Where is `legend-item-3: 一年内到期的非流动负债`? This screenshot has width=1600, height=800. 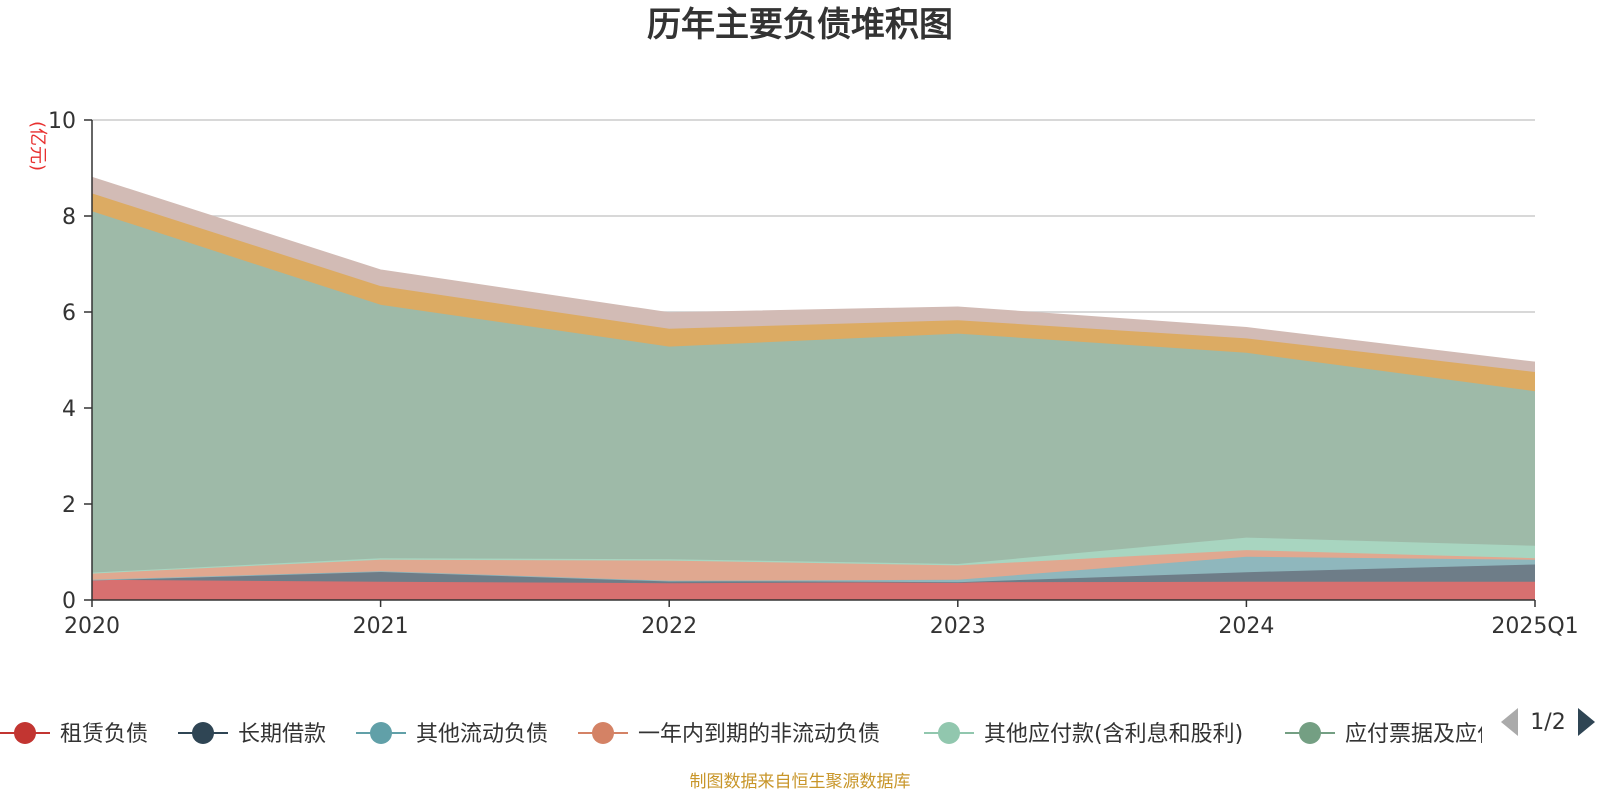 legend-item-3: 一年内到期的非流动负债 is located at coordinates (729, 734).